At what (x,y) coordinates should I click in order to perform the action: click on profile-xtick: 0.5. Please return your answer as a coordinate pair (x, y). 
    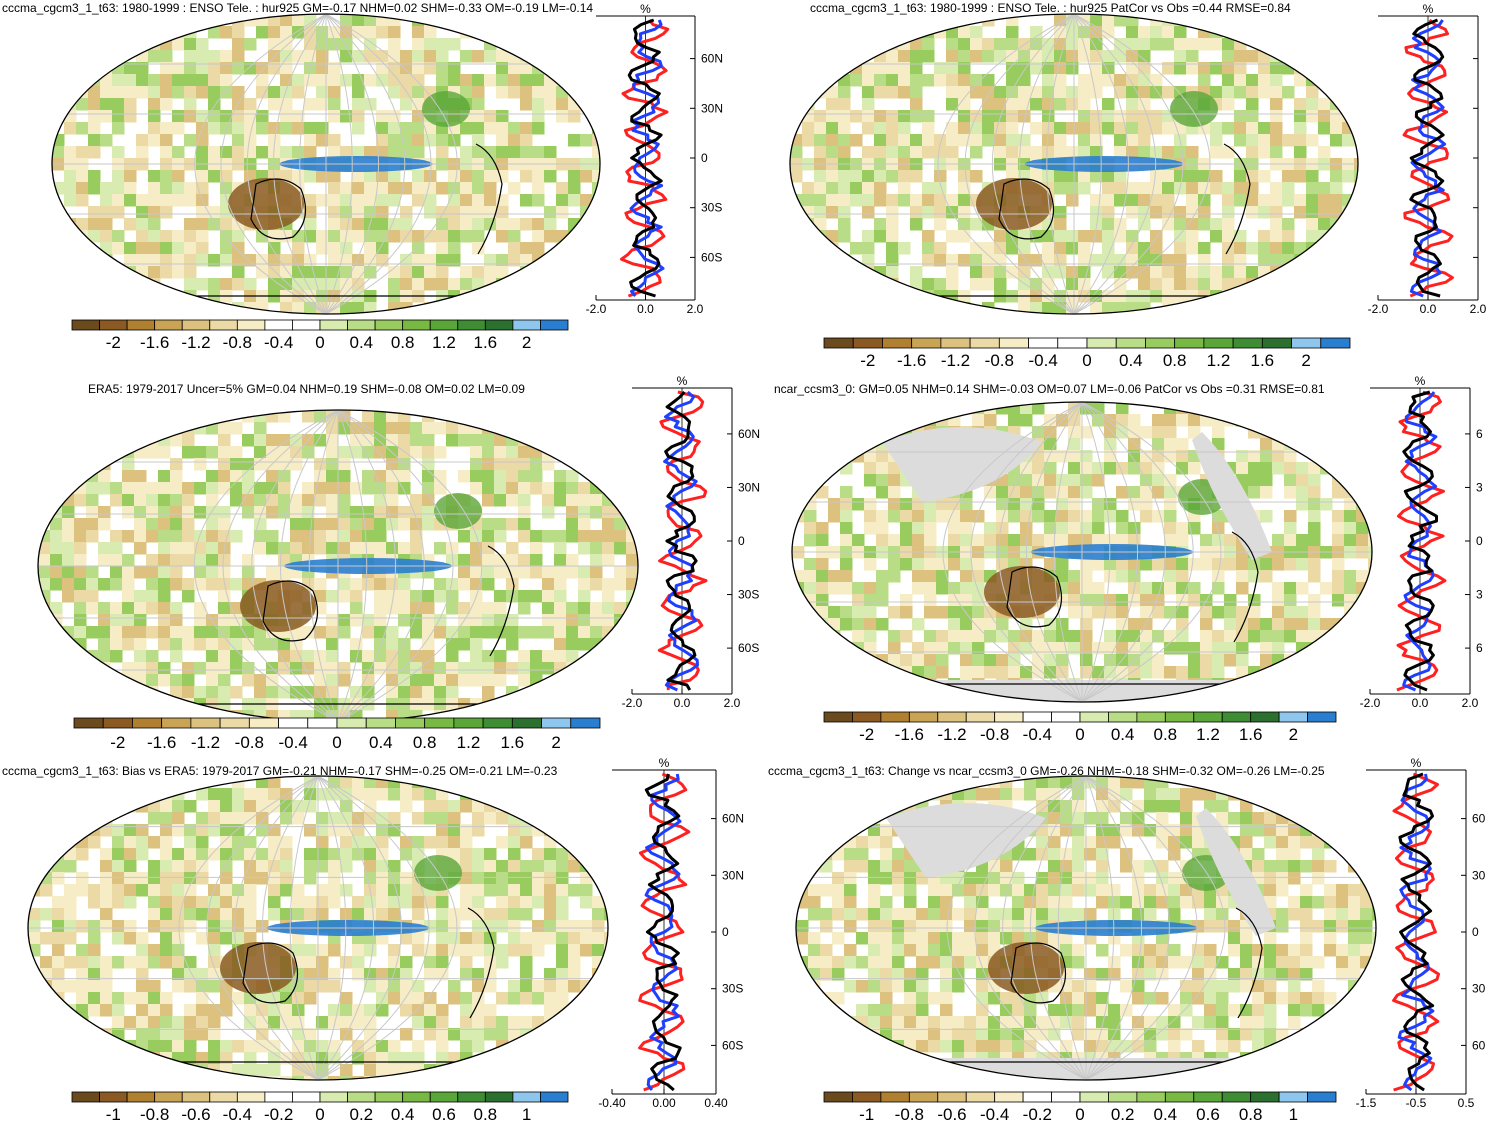
    Looking at the image, I should click on (1466, 1103).